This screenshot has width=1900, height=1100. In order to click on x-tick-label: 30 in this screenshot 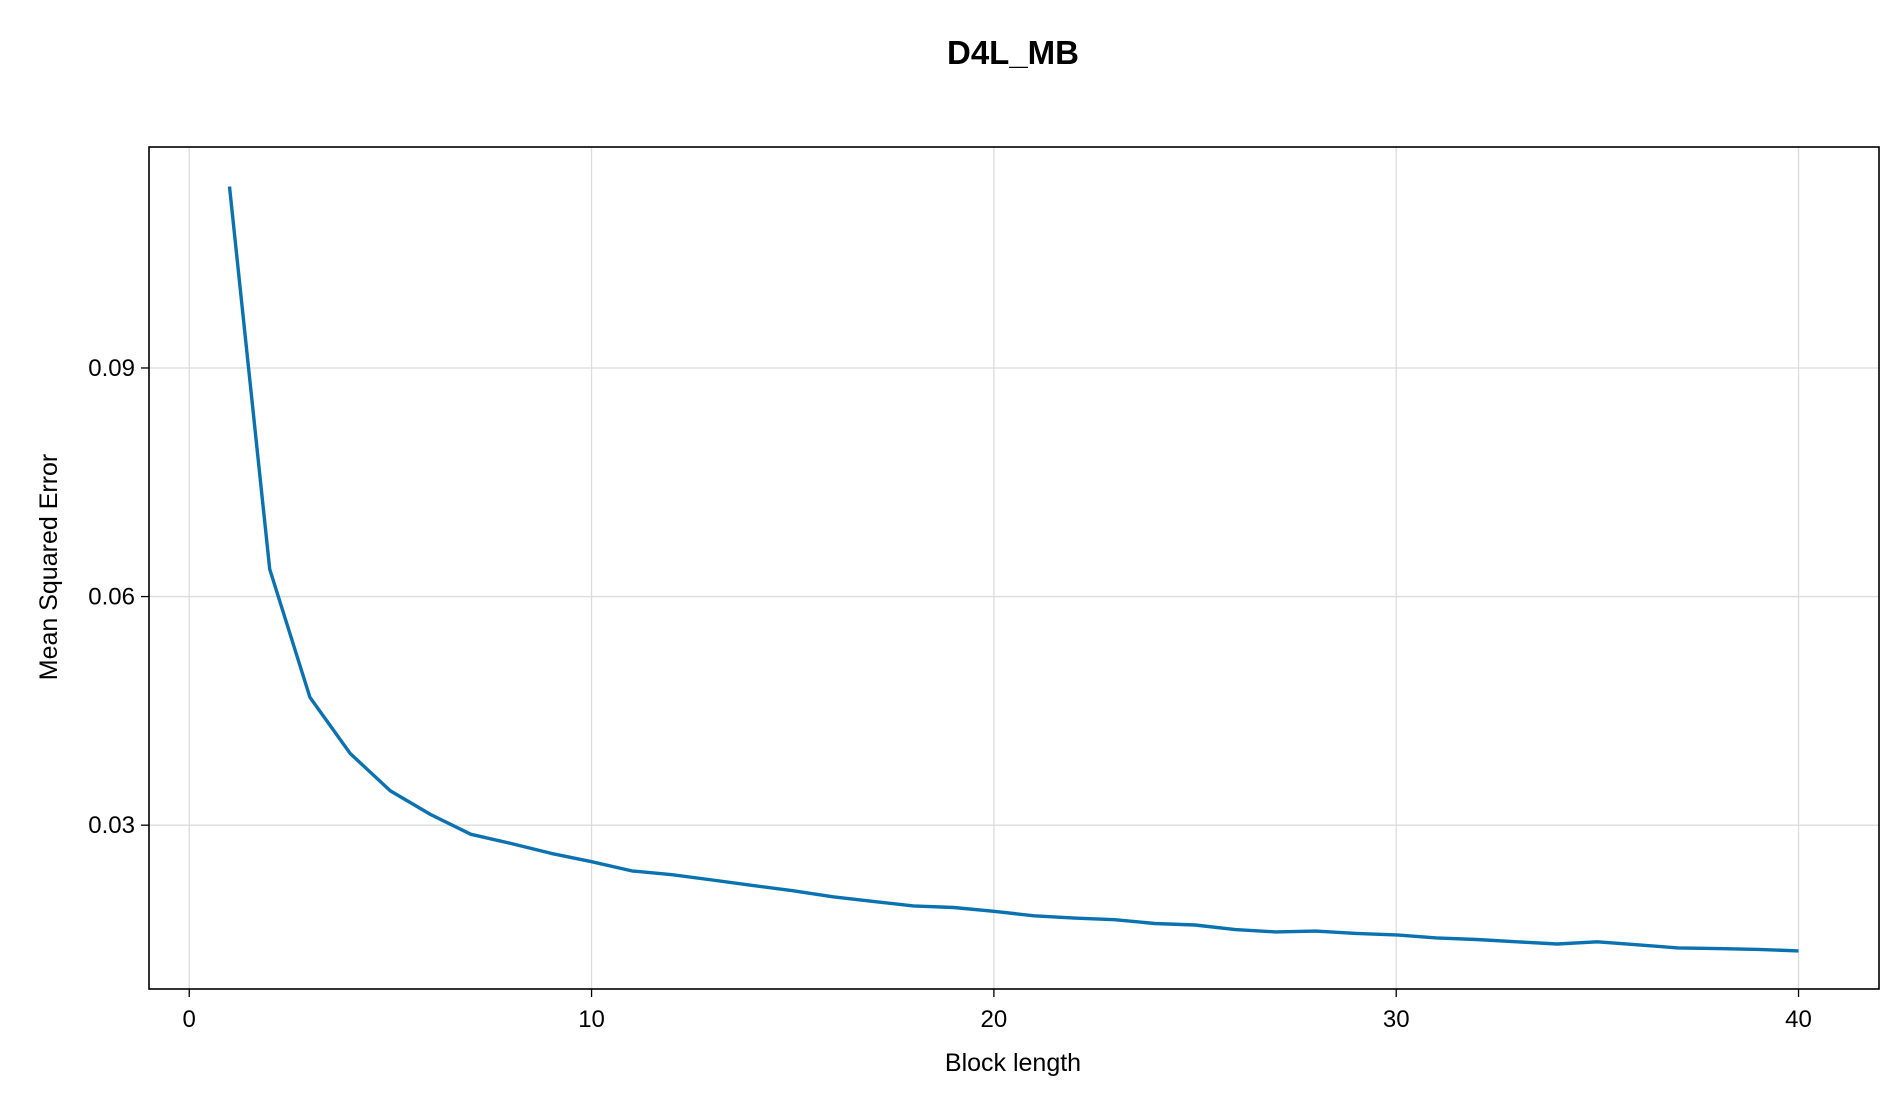, I will do `click(1396, 1019)`.